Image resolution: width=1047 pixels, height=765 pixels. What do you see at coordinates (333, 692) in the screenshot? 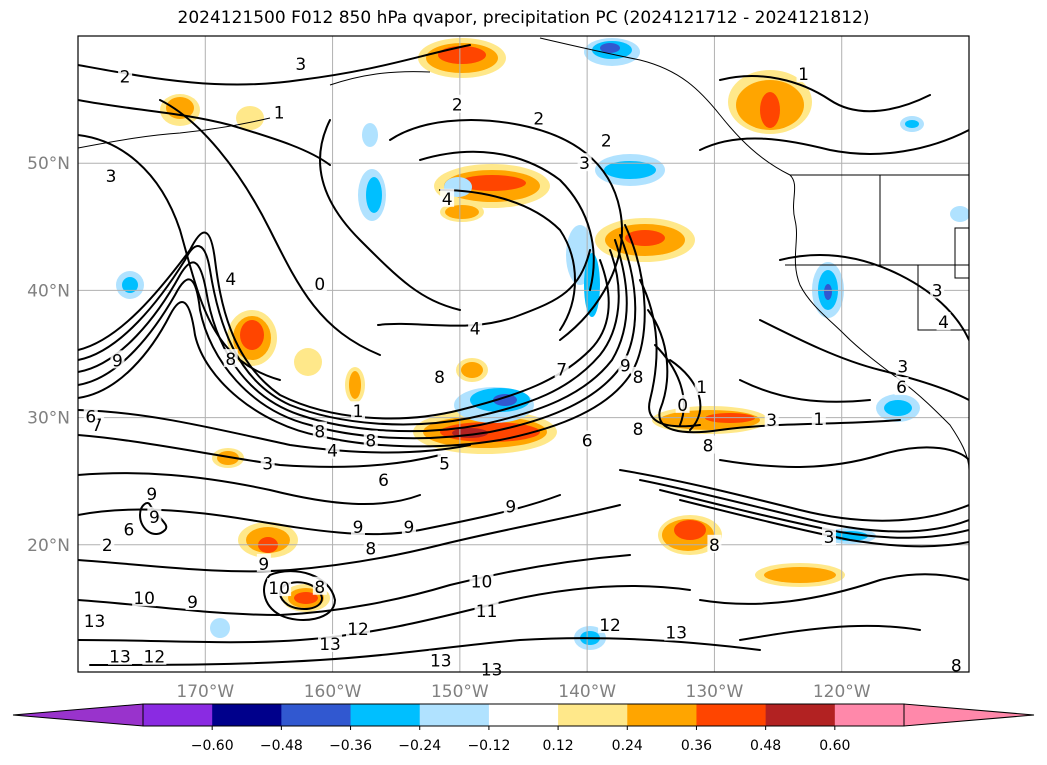
I see `lon-tick-label: 160°W` at bounding box center [333, 692].